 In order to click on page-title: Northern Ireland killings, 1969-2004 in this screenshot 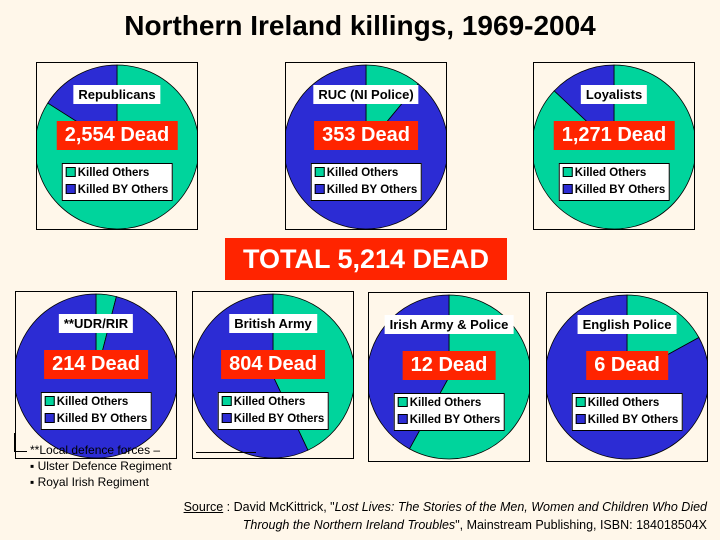, I will do `click(360, 25)`.